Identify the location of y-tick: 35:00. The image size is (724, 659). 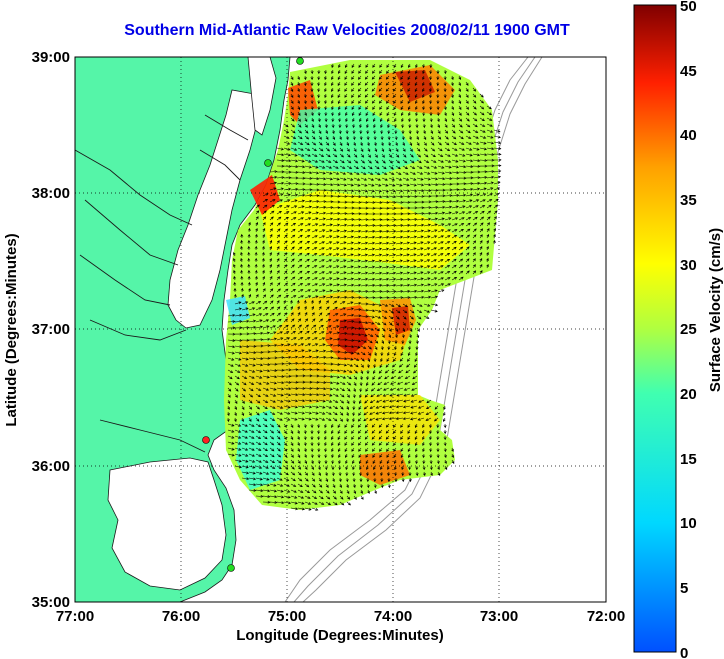
(51, 602).